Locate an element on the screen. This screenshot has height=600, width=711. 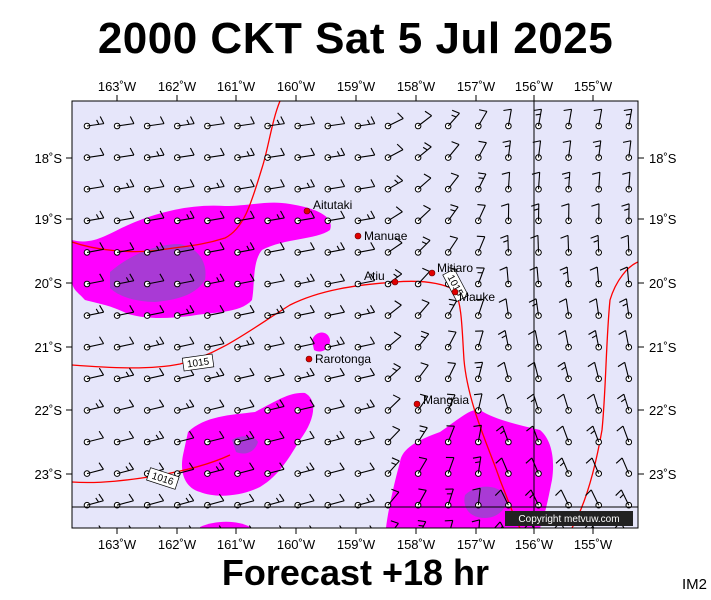
lon-label-top: 162˚W is located at coordinates (177, 86).